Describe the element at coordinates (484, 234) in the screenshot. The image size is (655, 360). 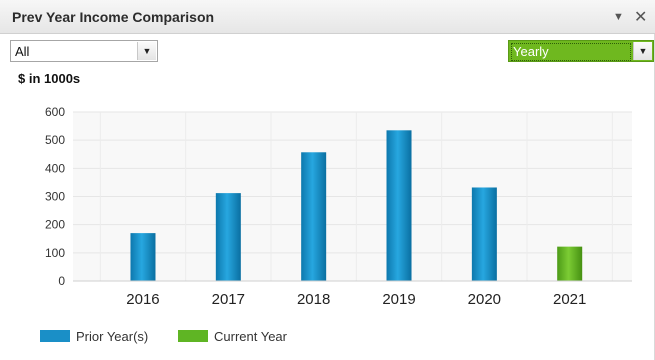
I see `bar-2020` at that location.